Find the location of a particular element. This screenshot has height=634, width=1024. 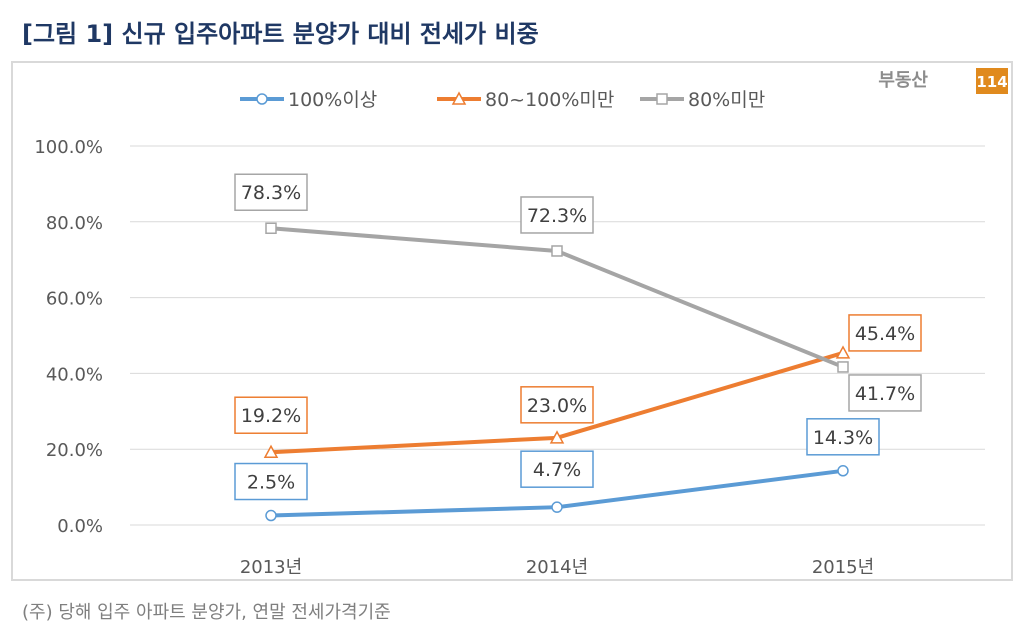

y-tick-label: 20.0% is located at coordinates (74, 450).